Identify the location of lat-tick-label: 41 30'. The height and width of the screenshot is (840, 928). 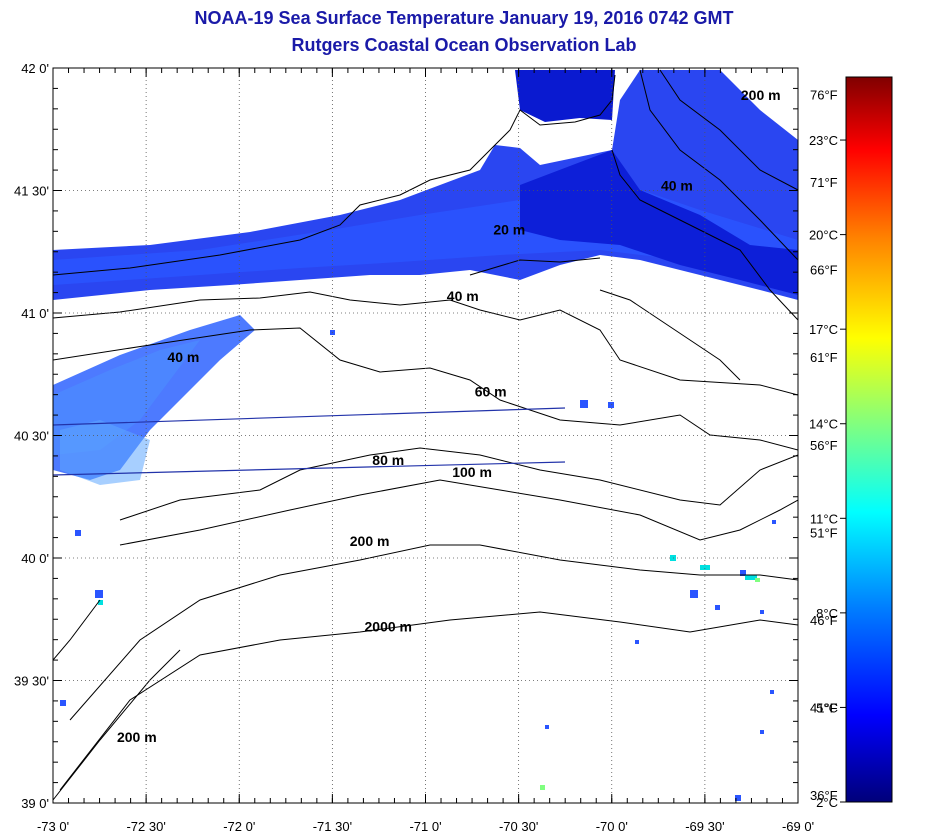
(31, 191).